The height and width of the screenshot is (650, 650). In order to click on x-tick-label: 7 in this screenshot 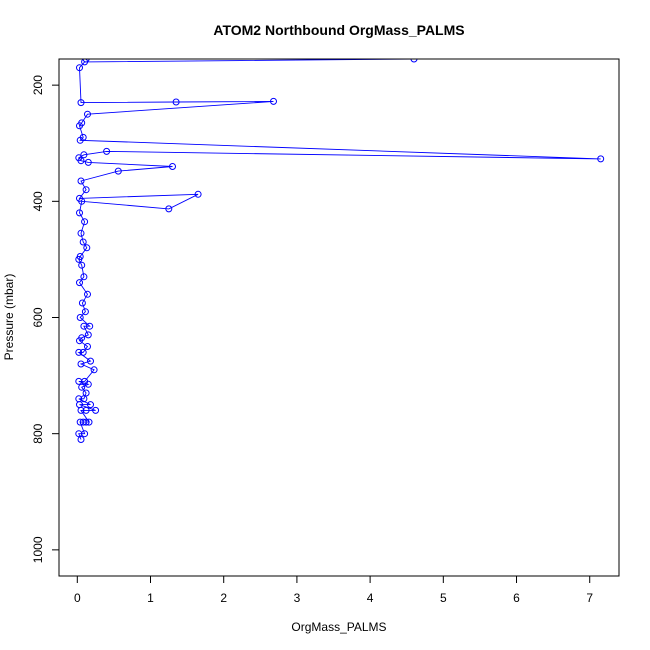, I will do `click(589, 598)`.